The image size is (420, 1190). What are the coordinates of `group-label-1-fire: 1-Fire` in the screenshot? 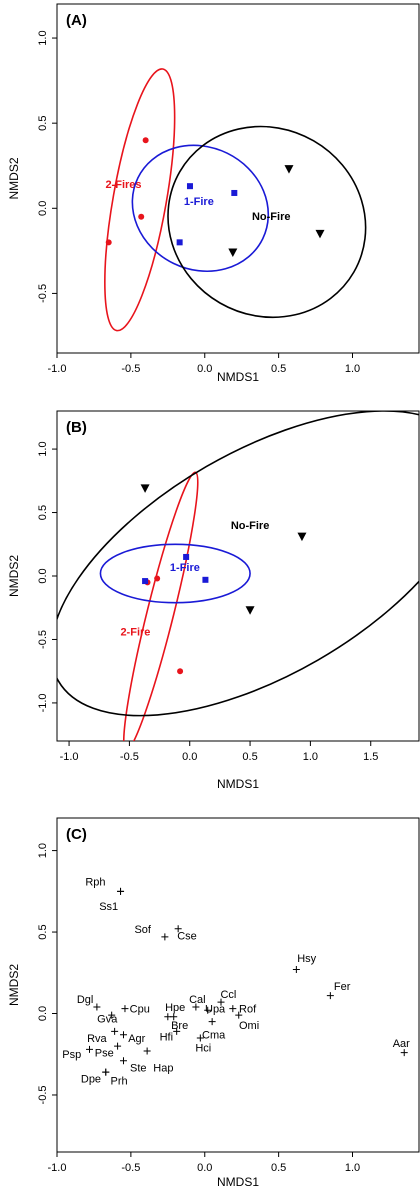 It's located at (185, 568).